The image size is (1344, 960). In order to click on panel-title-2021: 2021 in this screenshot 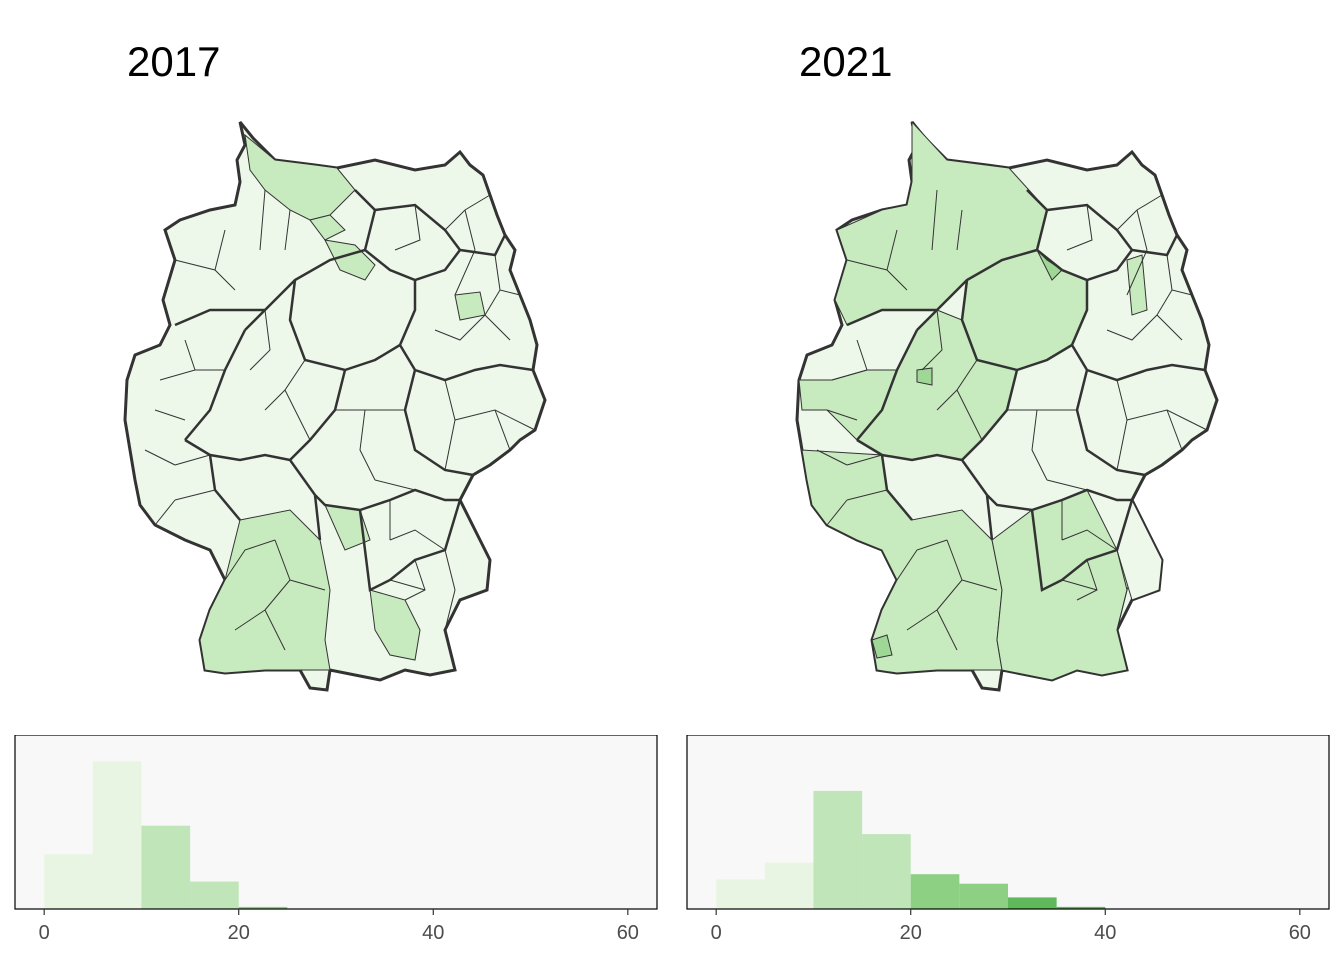, I will do `click(846, 61)`.